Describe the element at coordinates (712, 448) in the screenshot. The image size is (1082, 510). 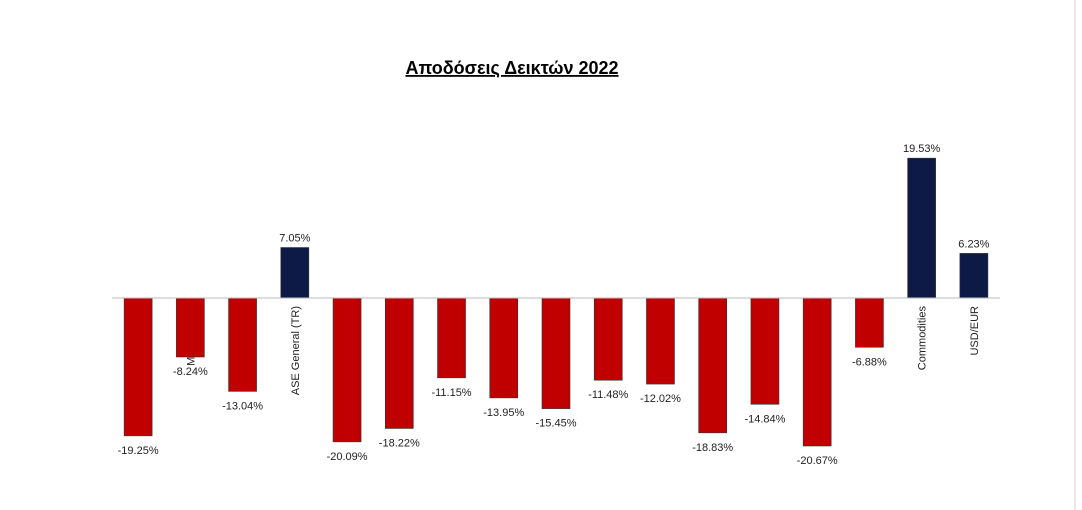
I see `value-label: -18.83%` at that location.